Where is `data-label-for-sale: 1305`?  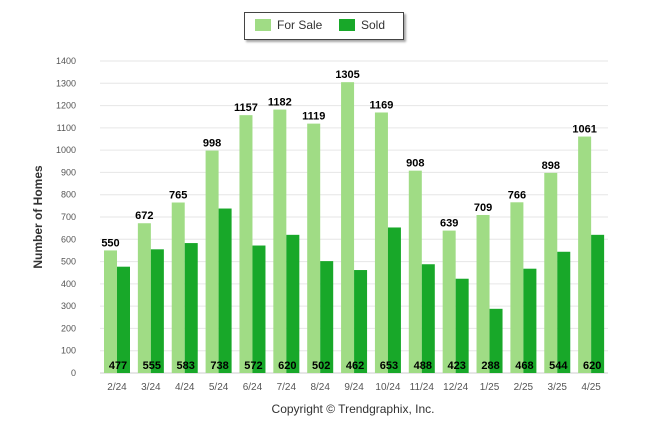 data-label-for-sale: 1305 is located at coordinates (347, 75).